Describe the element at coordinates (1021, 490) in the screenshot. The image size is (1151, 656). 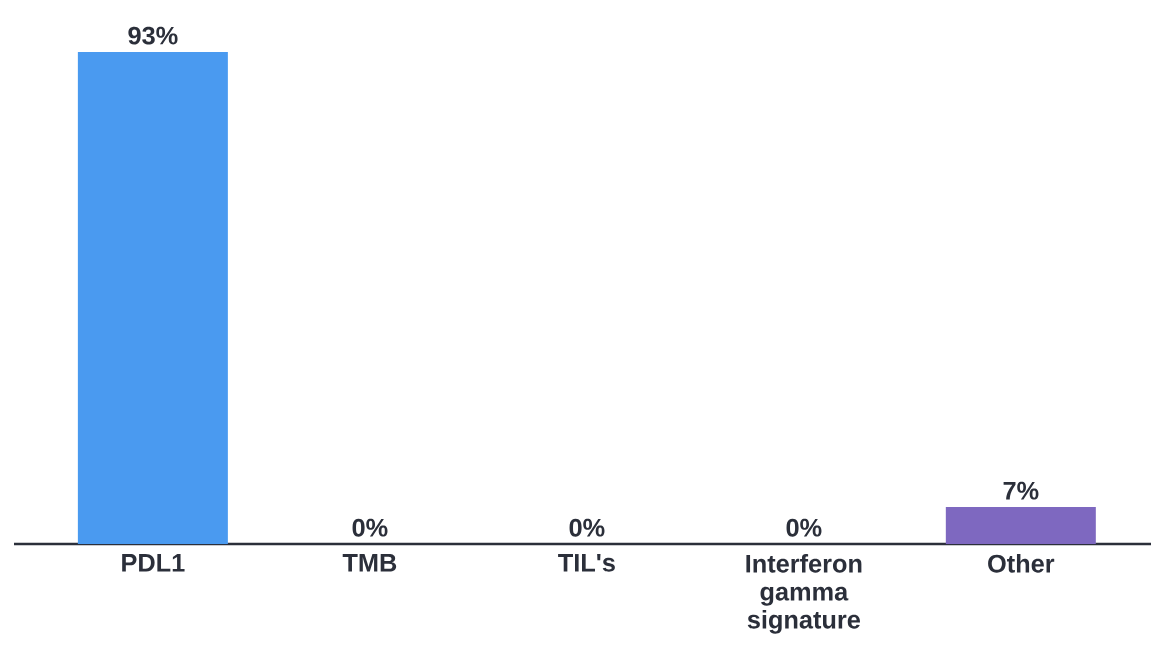
I see `data-label: 7%` at that location.